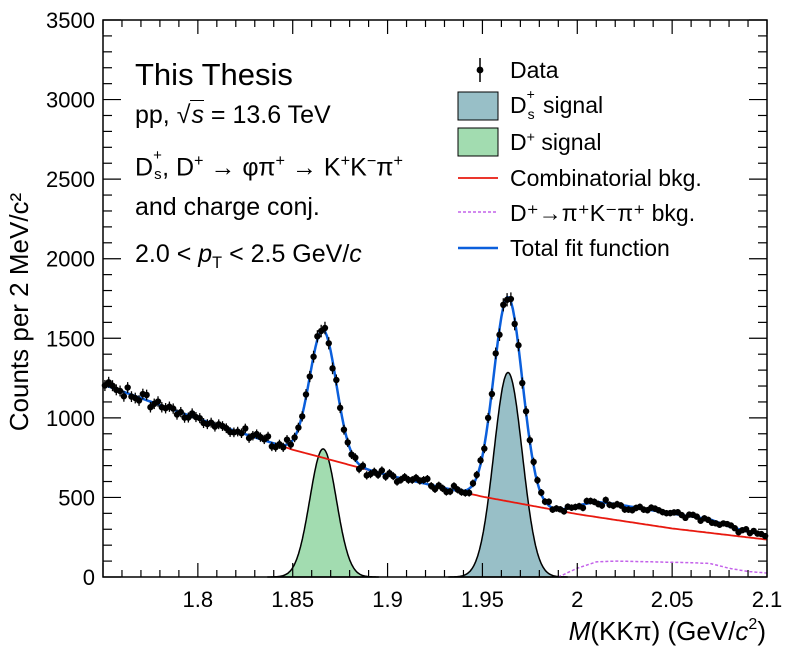 Image resolution: width=796 pixels, height=672 pixels. Describe the element at coordinates (289, 254) in the screenshot. I see `pt-high: < 2.5 GeV/` at that location.